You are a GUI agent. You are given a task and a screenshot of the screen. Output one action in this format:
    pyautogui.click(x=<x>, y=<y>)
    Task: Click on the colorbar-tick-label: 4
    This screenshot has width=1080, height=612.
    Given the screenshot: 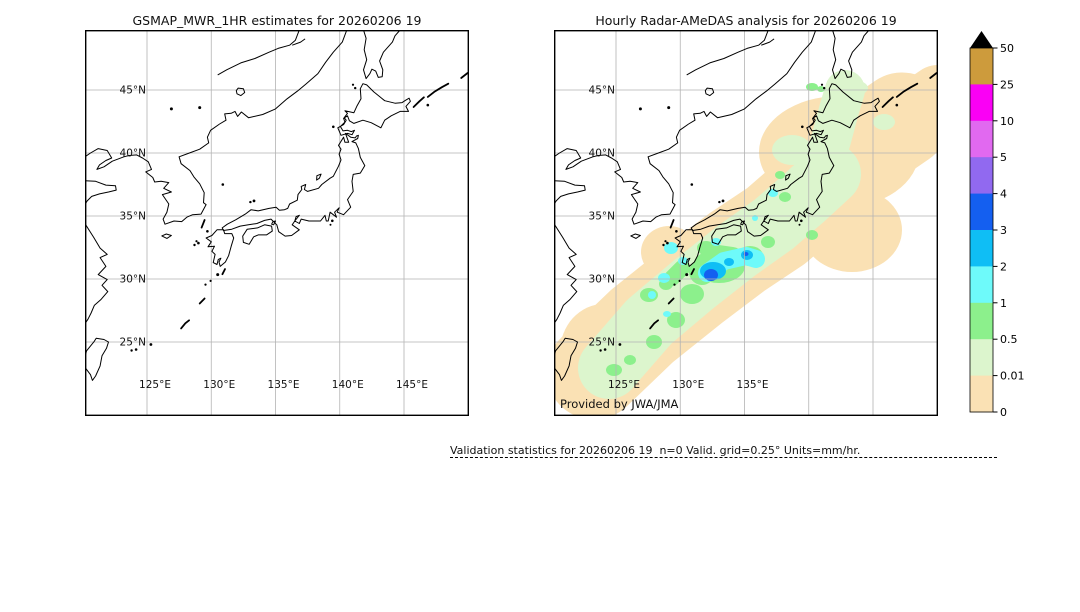 What is the action you would take?
    pyautogui.click(x=1003, y=194)
    